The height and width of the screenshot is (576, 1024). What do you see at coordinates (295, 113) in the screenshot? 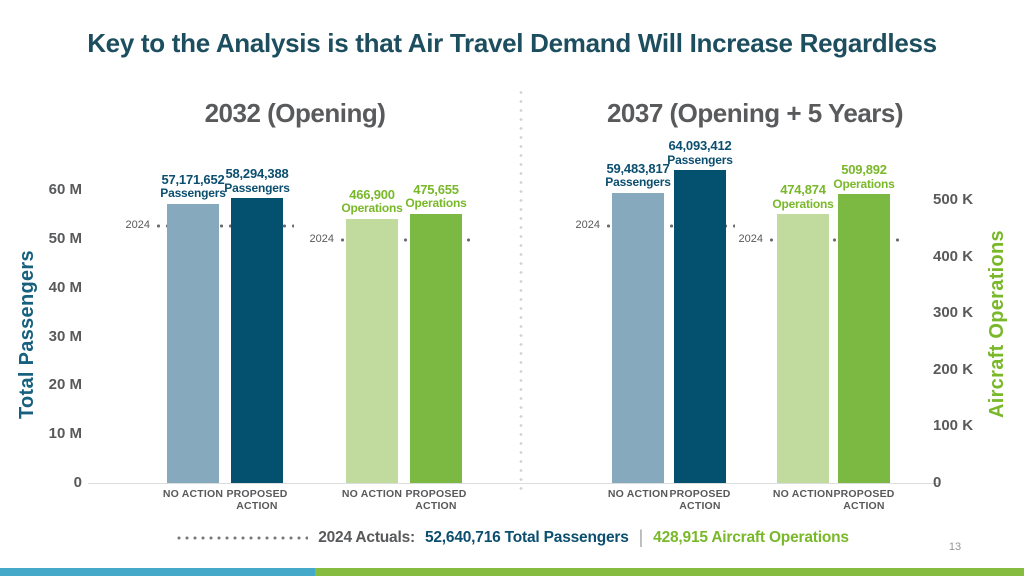
I see `panel-title-2032: 2032 (Opening)` at bounding box center [295, 113].